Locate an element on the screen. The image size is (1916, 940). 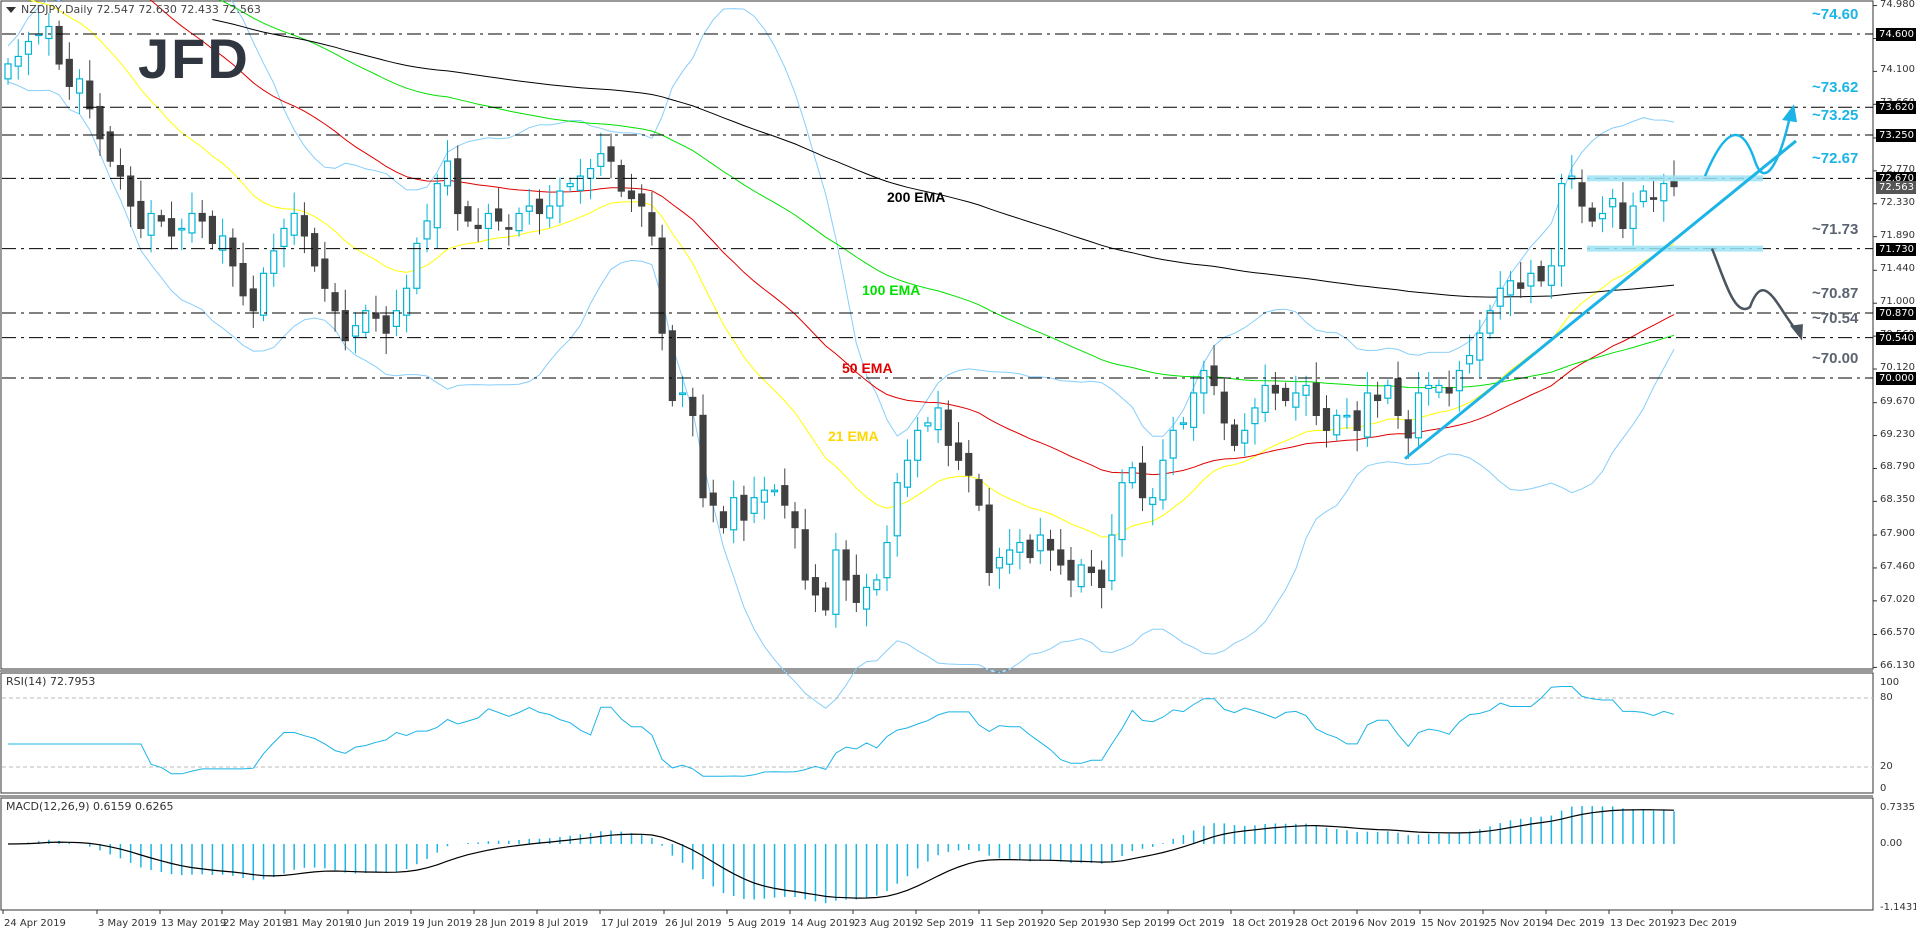
rsi-line is located at coordinates (841, 731).